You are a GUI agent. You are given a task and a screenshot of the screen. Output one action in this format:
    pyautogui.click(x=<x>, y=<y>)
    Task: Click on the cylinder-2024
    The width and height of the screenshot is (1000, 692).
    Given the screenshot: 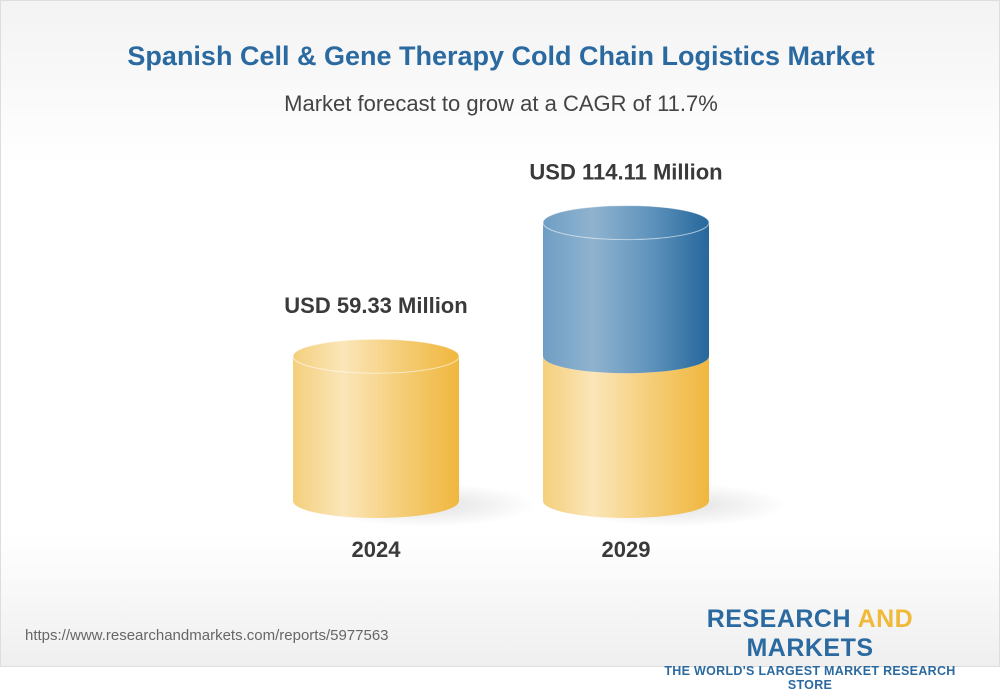 What is the action you would take?
    pyautogui.click(x=376, y=437)
    